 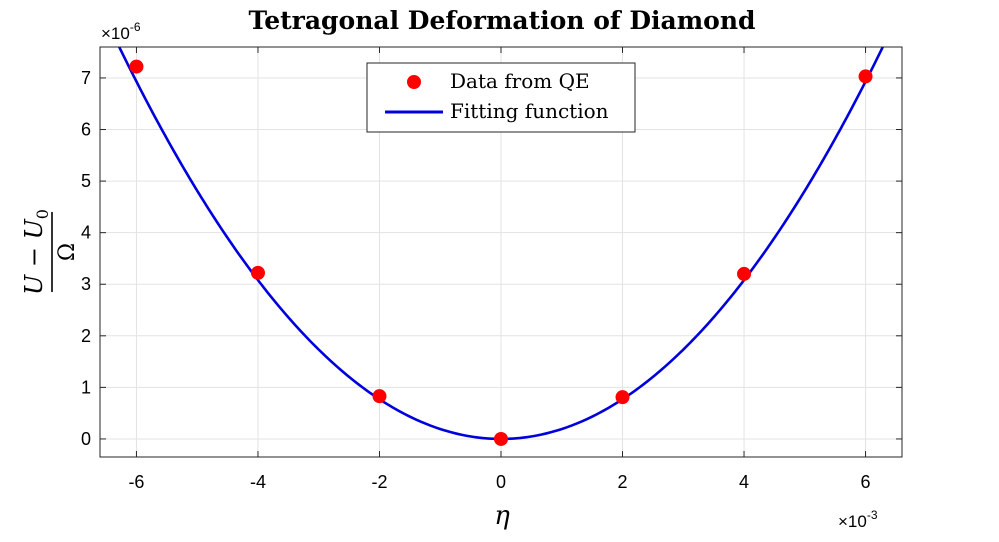 I want to click on y-tick-label: 6, so click(x=86, y=130).